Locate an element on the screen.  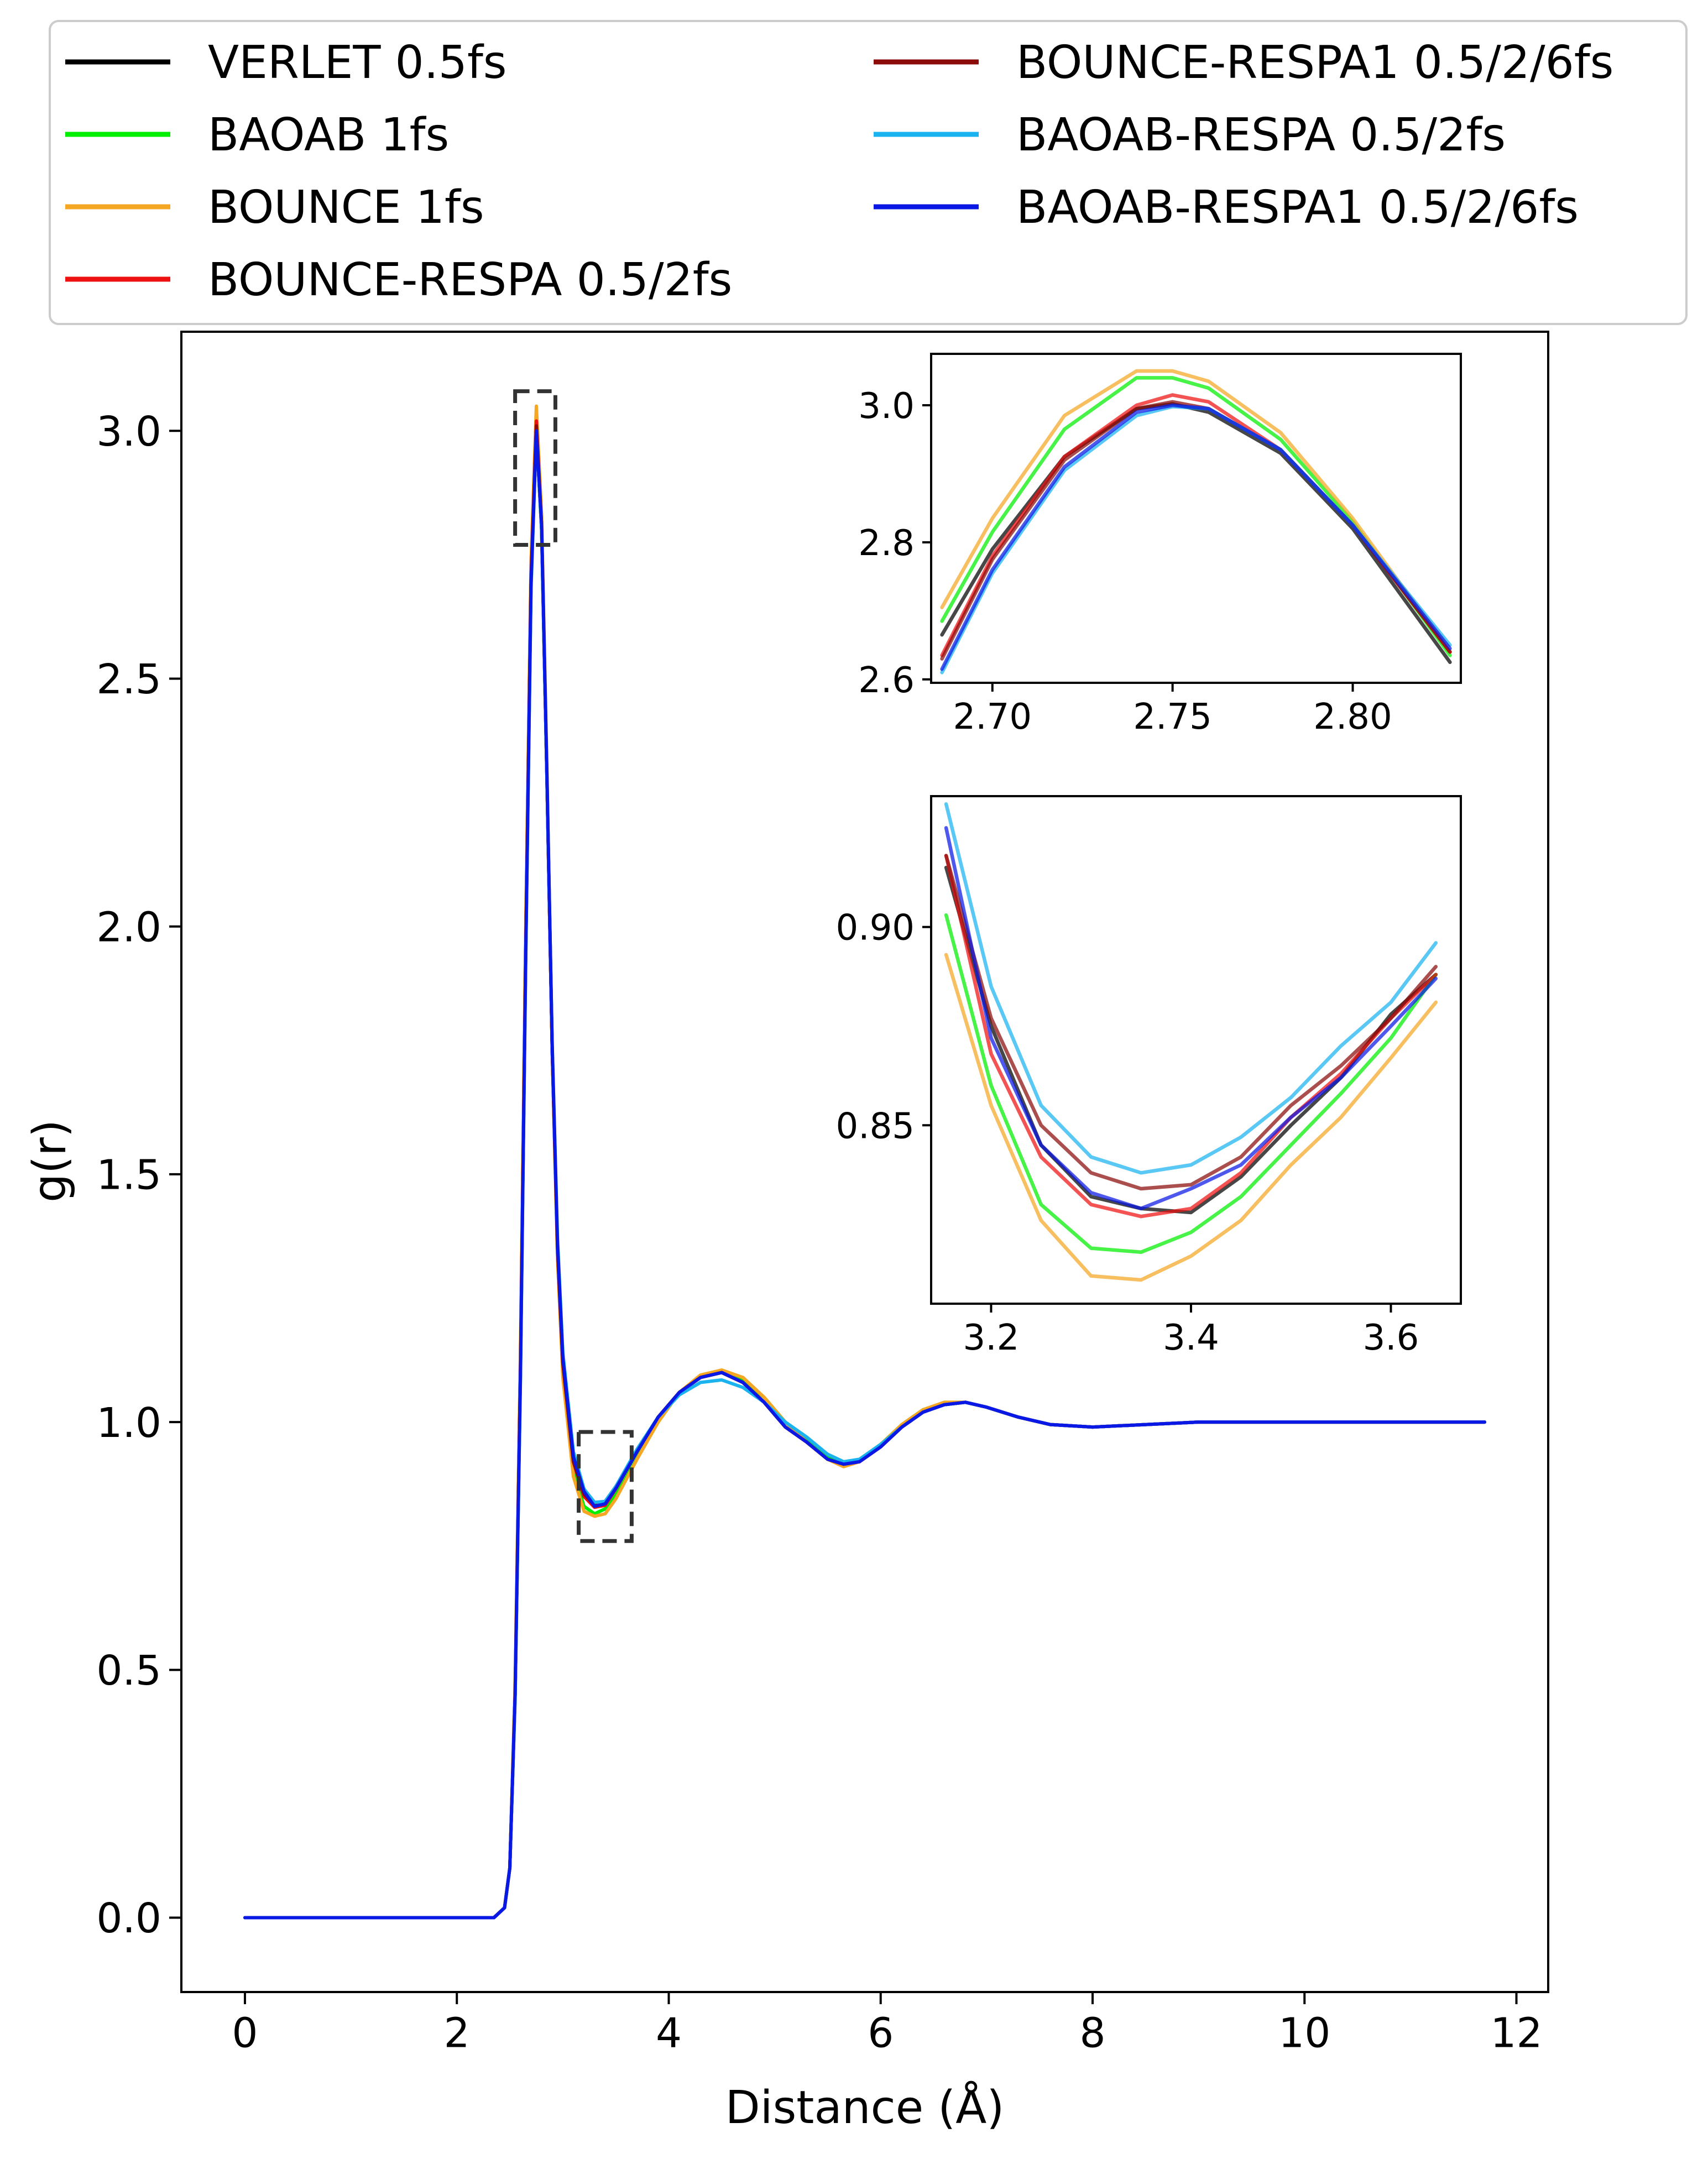
inset-peak-background is located at coordinates (1196, 518).